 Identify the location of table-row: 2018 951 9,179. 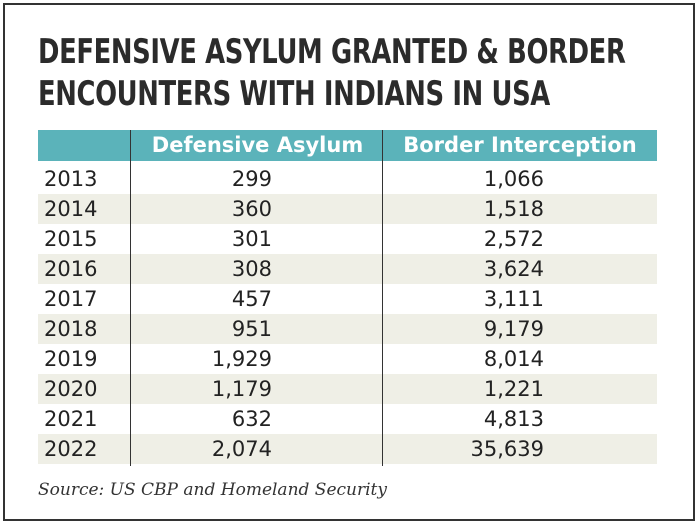
(347, 329).